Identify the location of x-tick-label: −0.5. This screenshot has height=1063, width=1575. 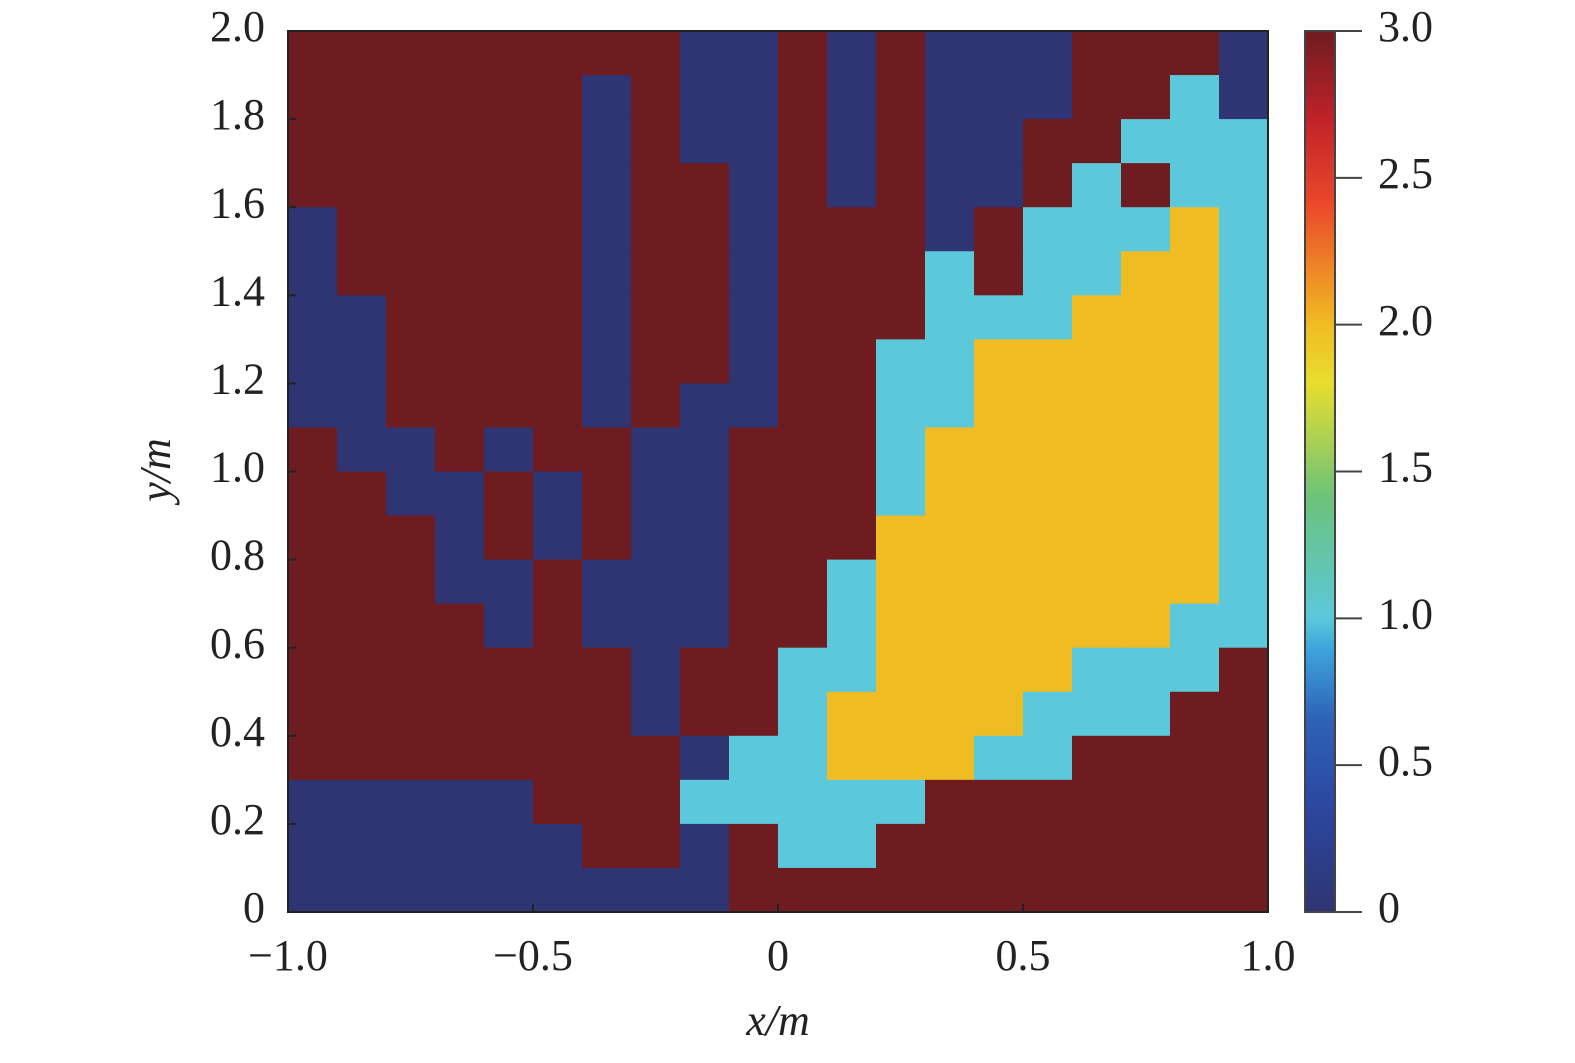
(533, 955).